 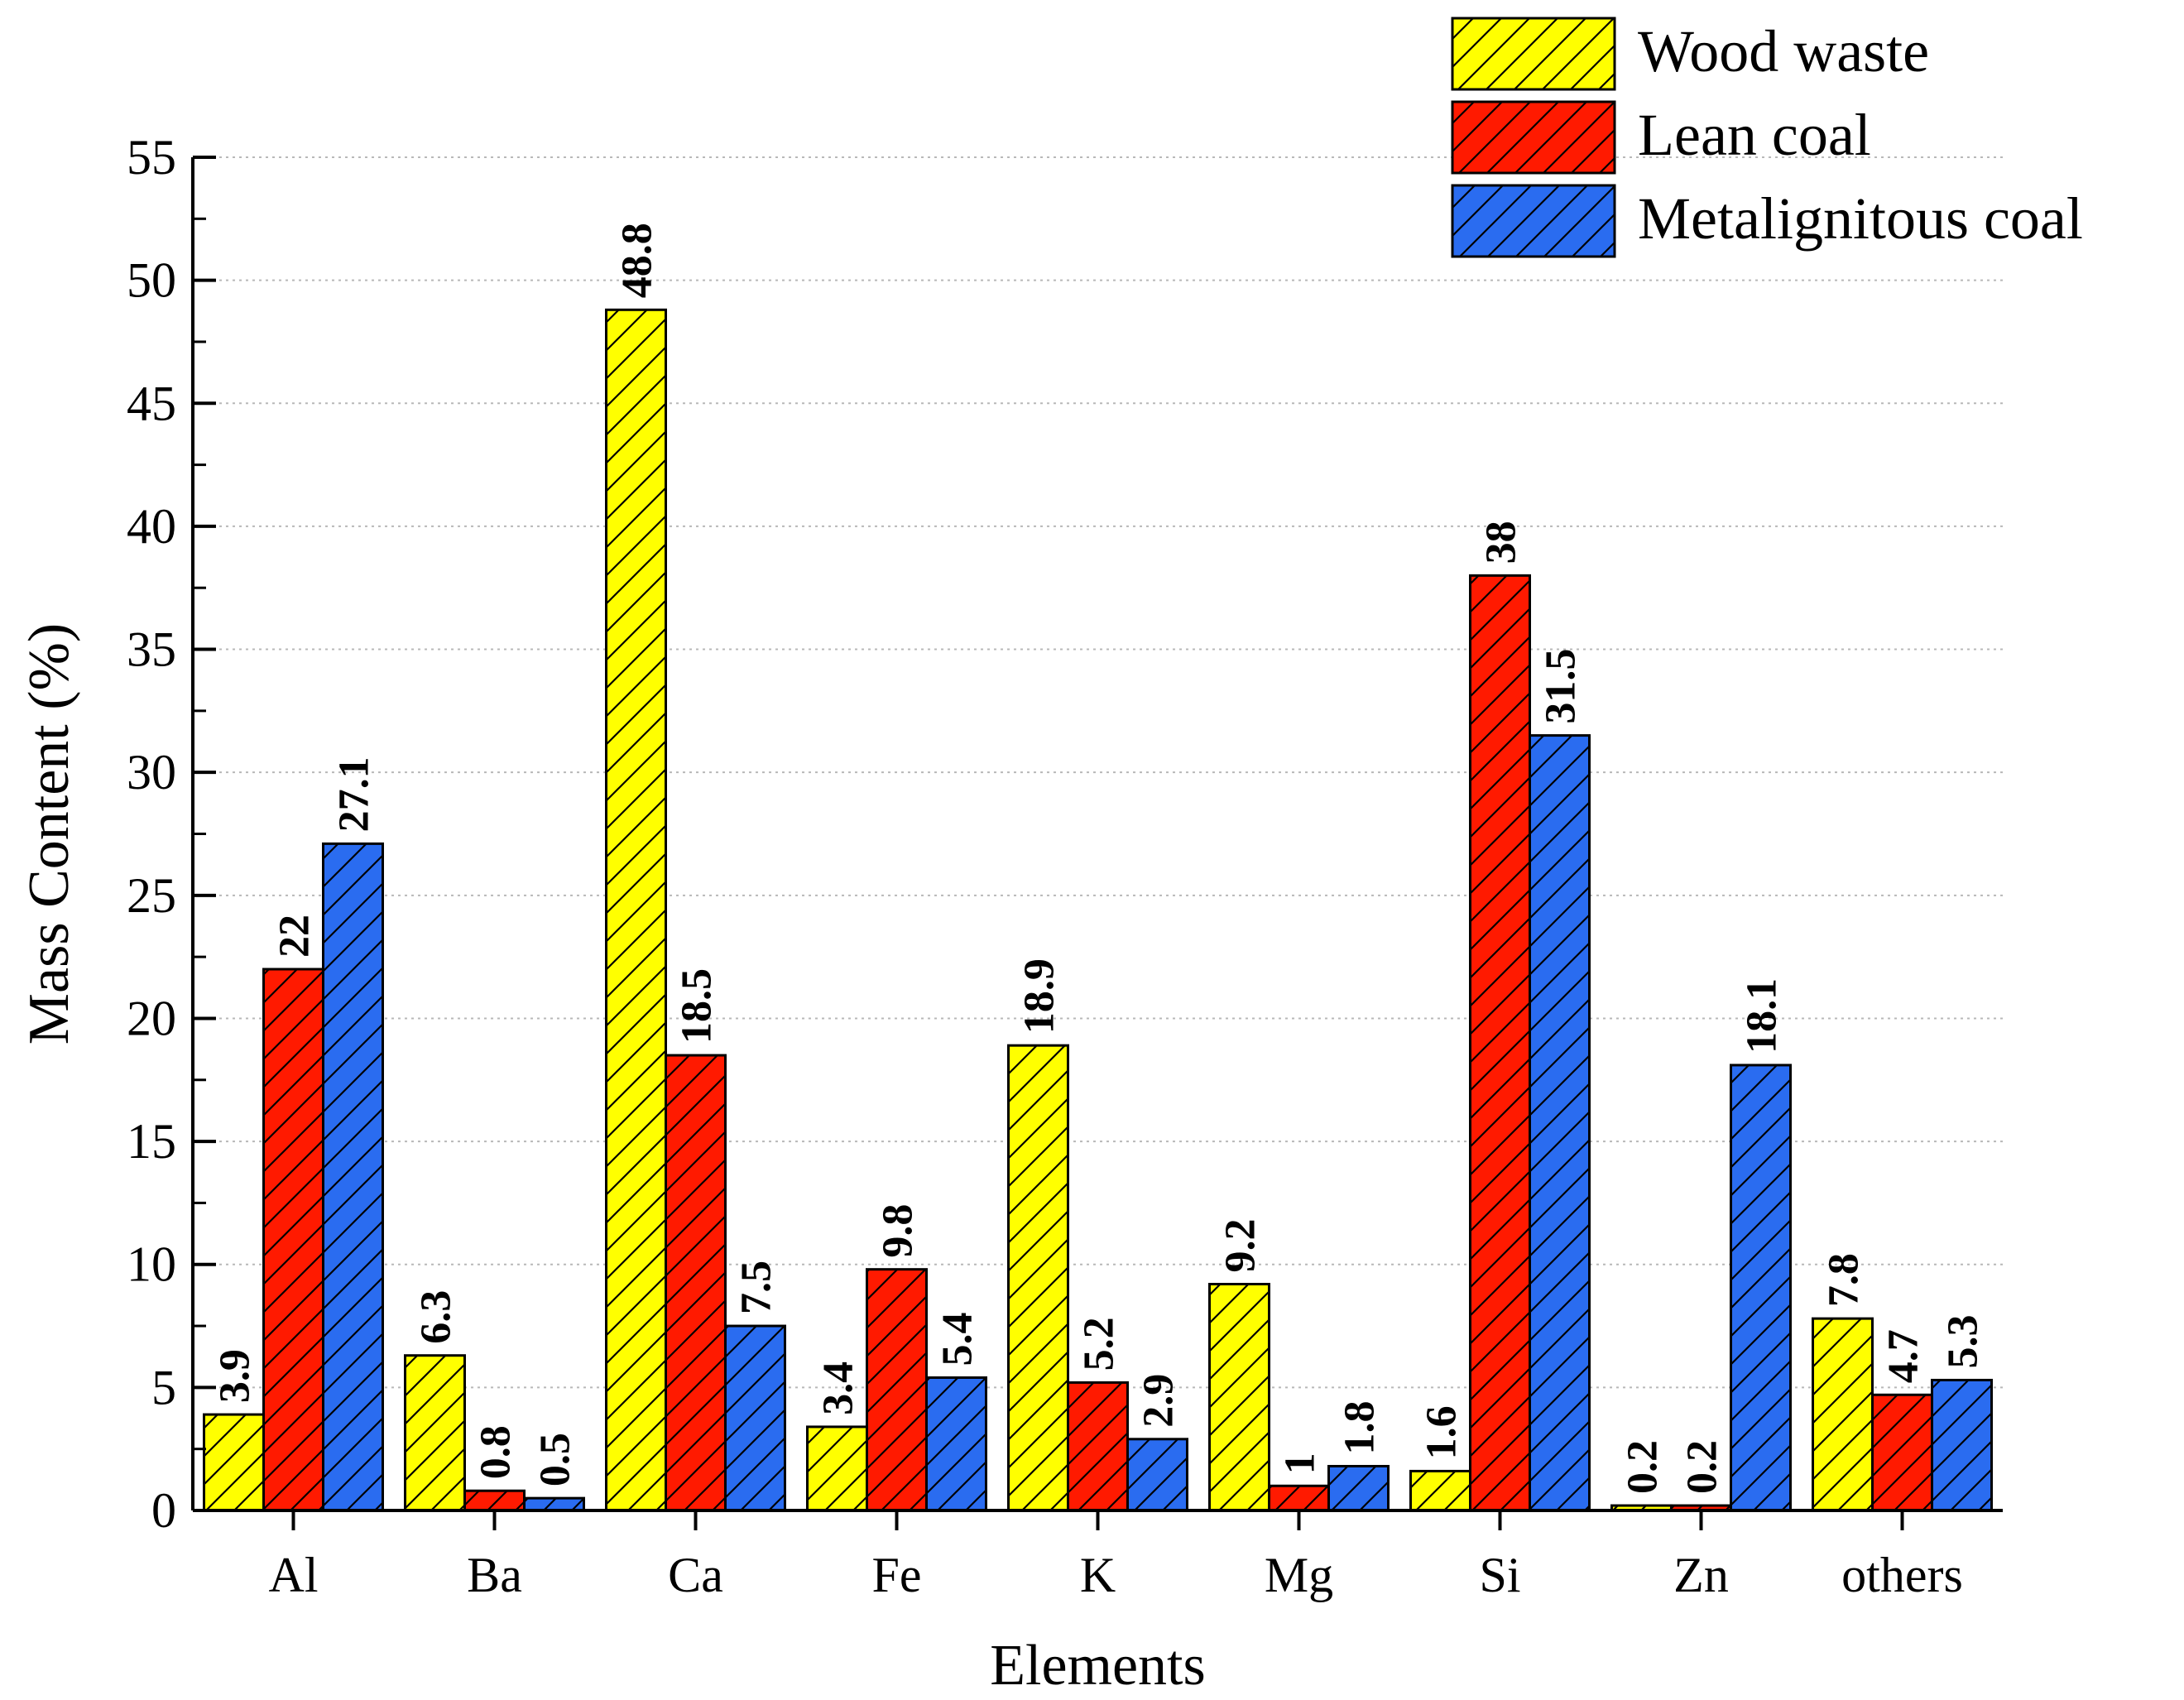 I want to click on y-tick-label: 0, so click(x=163, y=1510).